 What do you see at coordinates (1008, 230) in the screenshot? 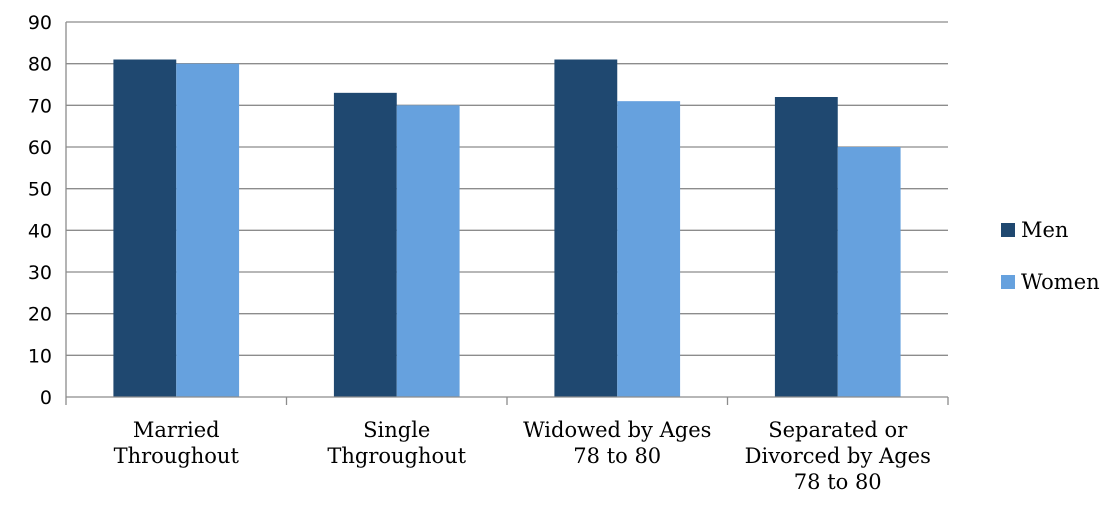
I see `legend-swatch-men` at bounding box center [1008, 230].